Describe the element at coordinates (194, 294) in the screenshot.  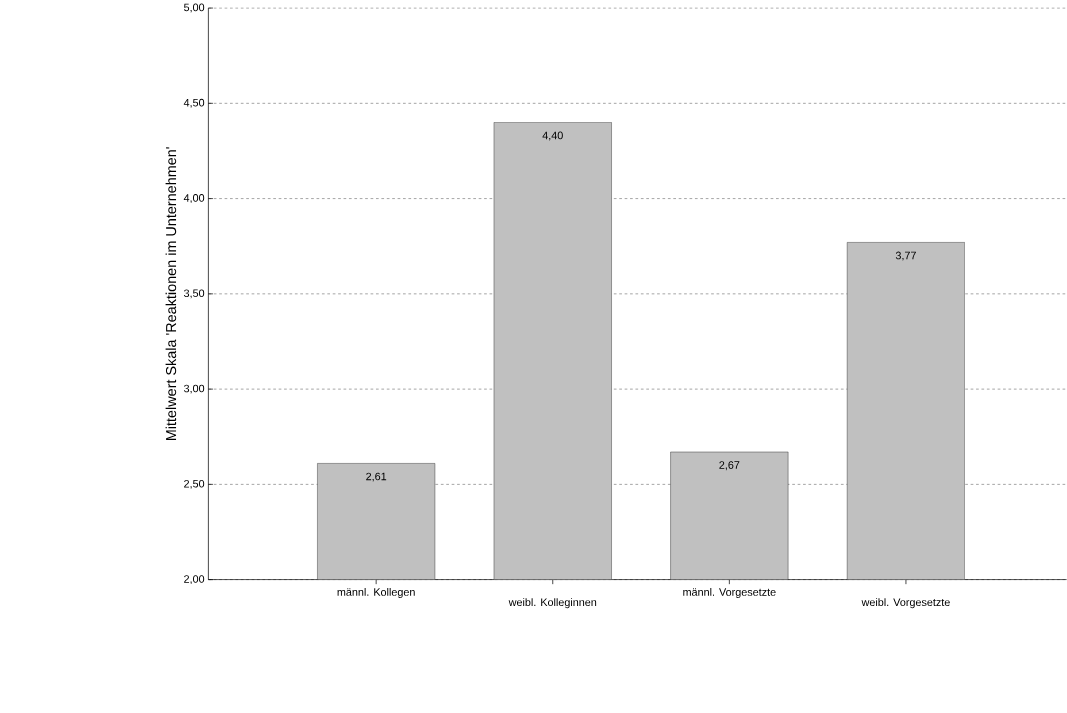
I see `y-tick-label: 3,50` at that location.